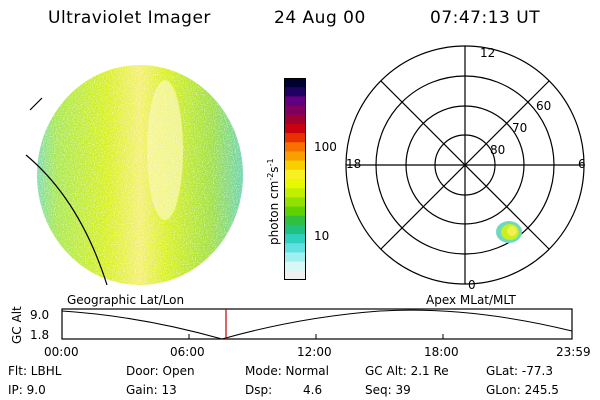 The width and height of the screenshot is (600, 400). Describe the element at coordinates (61, 352) in the screenshot. I see `timeline-tick-0: 00:00` at that location.